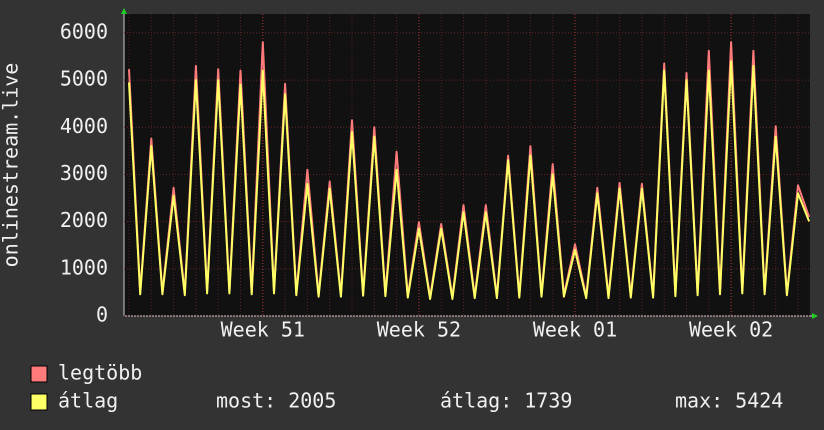 The width and height of the screenshot is (824, 430). What do you see at coordinates (731, 330) in the screenshot?
I see `x-tick-label: Week 02` at bounding box center [731, 330].